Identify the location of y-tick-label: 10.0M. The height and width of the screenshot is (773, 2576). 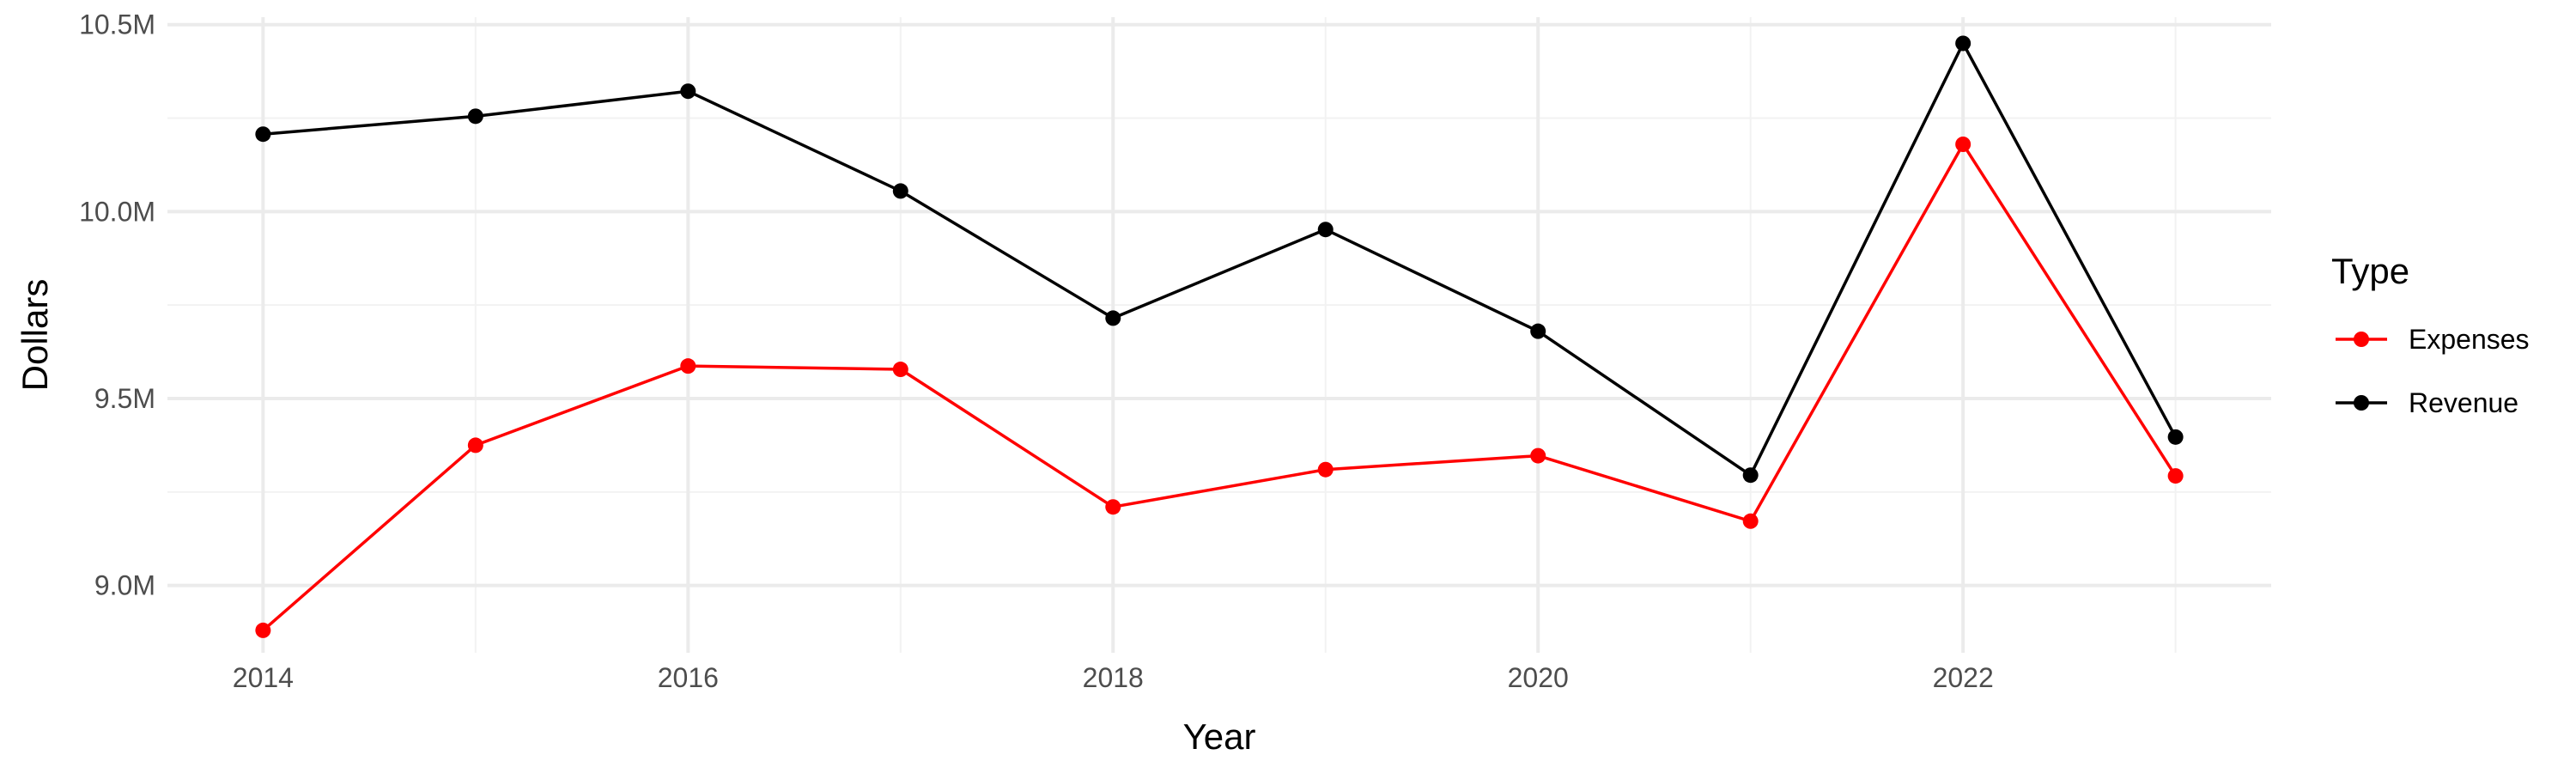
(117, 211).